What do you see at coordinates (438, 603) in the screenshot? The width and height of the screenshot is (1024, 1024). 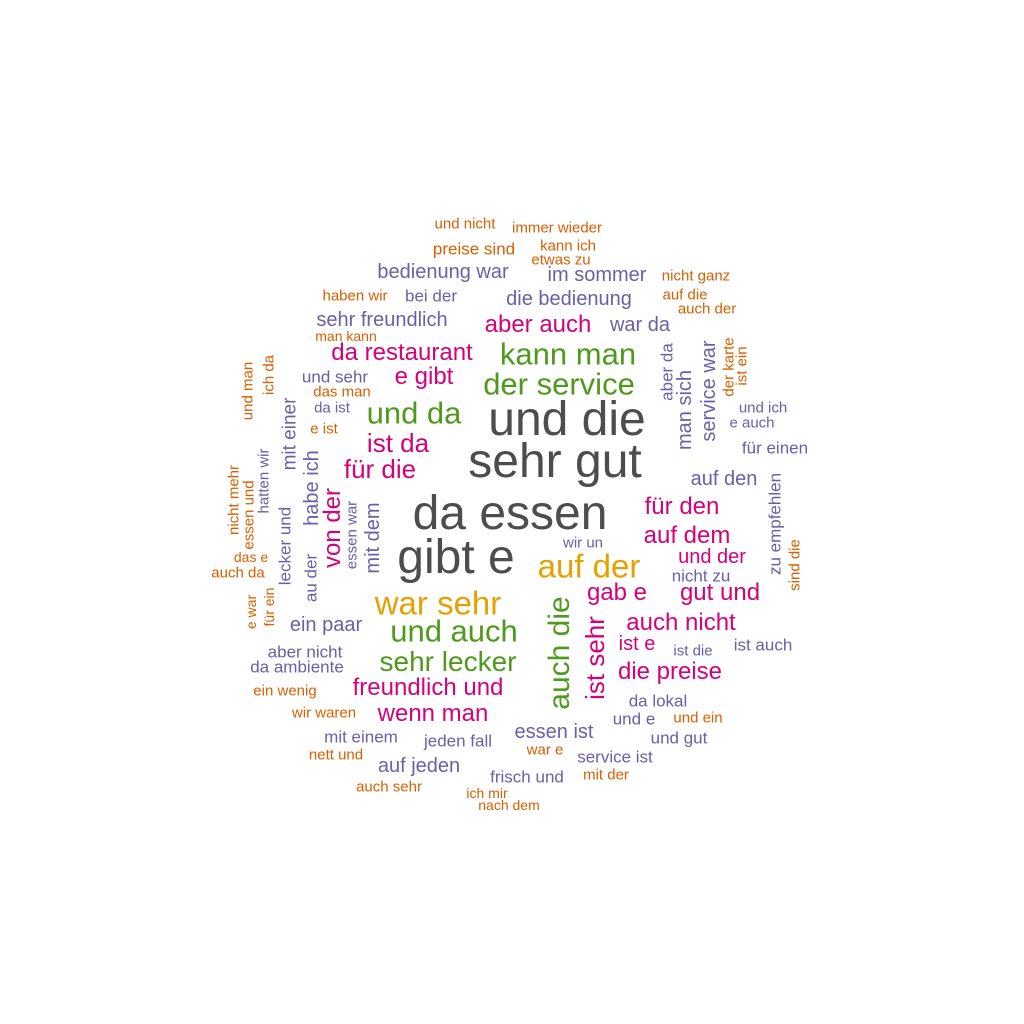 I see `word-war-sehr: war sehr` at bounding box center [438, 603].